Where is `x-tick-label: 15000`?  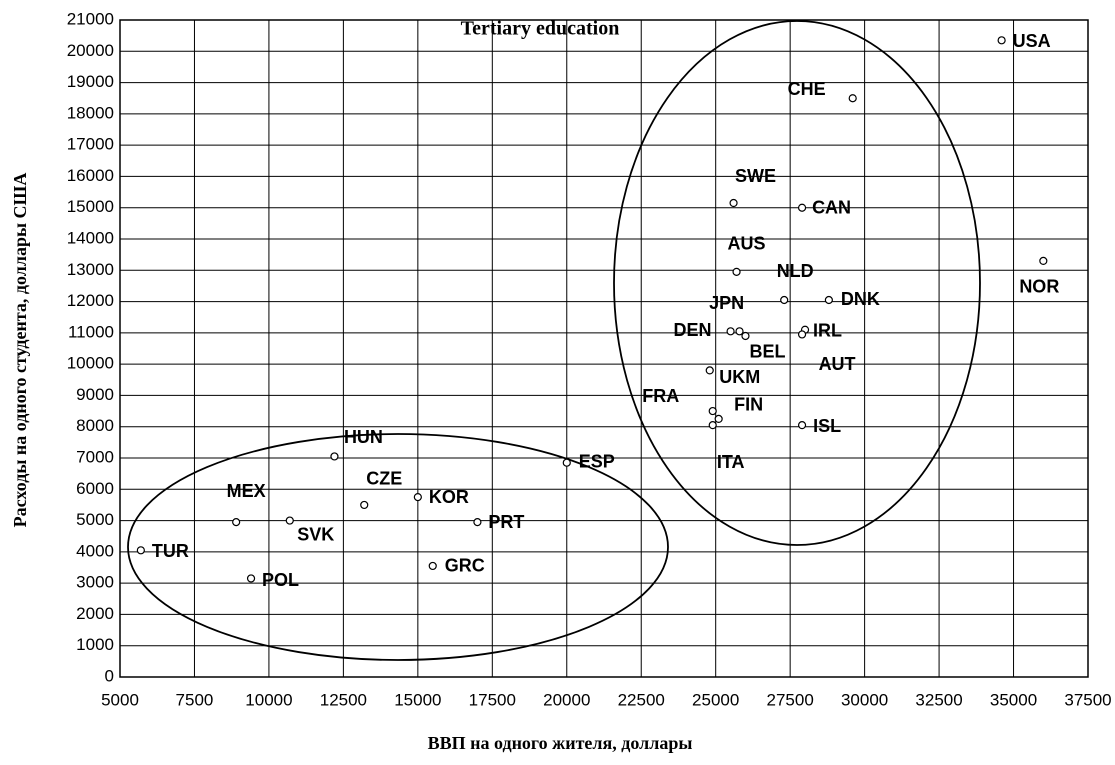 x-tick-label: 15000 is located at coordinates (417, 699).